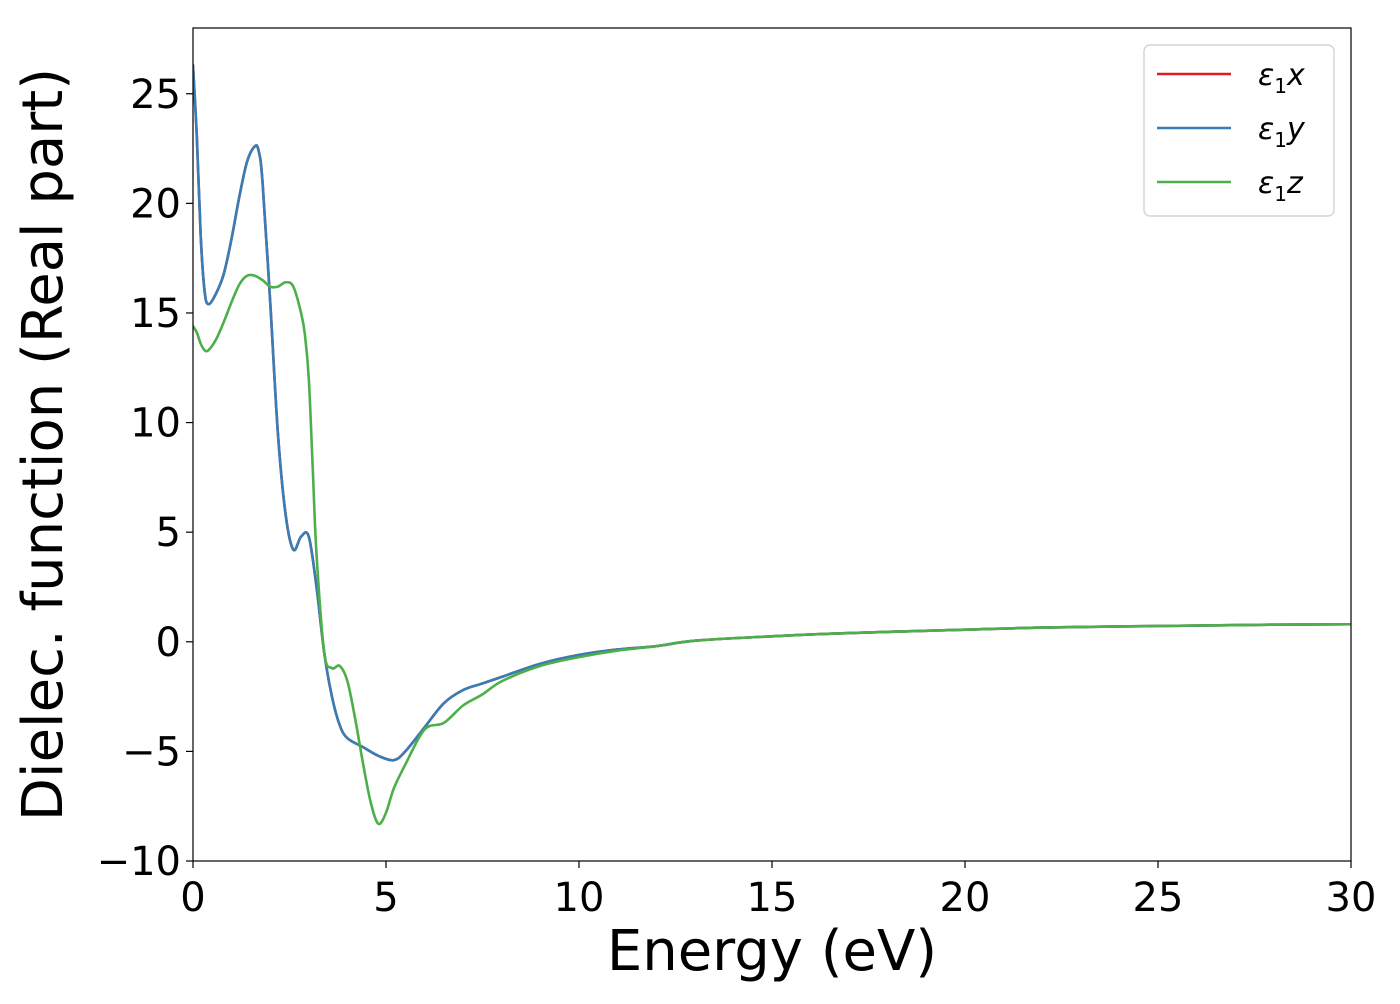  I want to click on legend-label: ε1z, so click(1281, 186).